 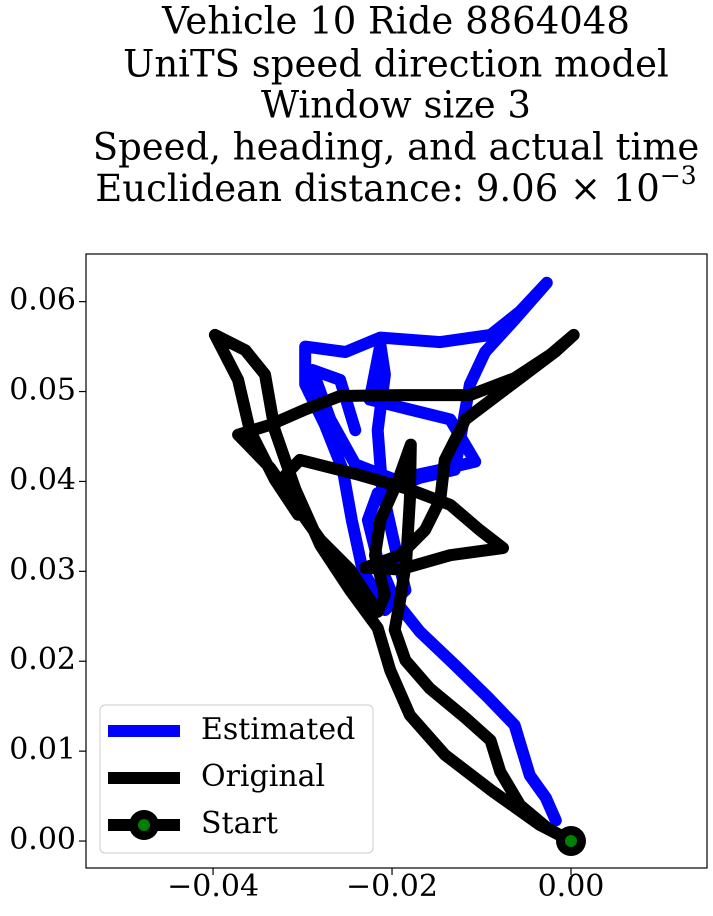 I want to click on legend-marker-center, so click(x=144, y=825).